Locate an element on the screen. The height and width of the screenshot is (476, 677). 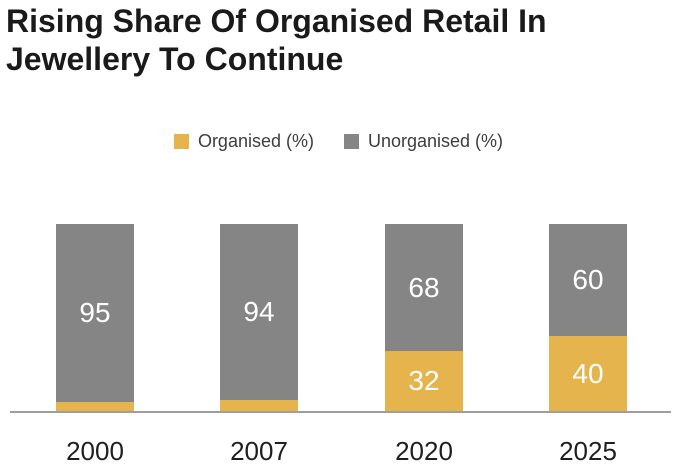
legend-swatch-organised-icon is located at coordinates (181, 141).